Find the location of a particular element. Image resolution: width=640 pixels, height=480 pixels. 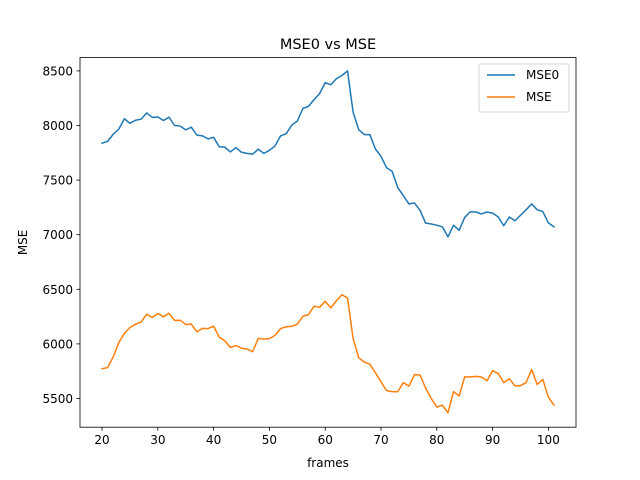

x-tick-label: 40 is located at coordinates (213, 440).